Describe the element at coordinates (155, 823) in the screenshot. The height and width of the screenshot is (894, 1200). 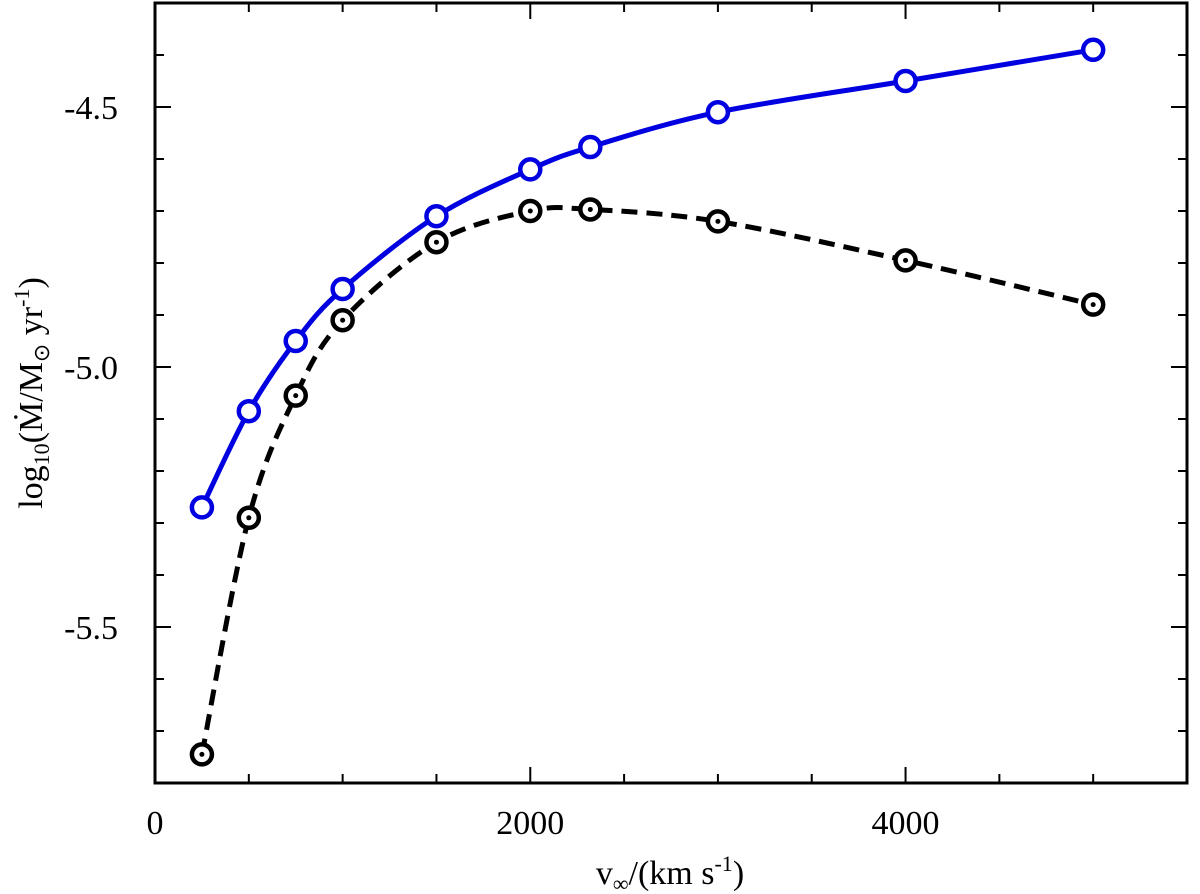
I see `x-tick-label: 0` at that location.